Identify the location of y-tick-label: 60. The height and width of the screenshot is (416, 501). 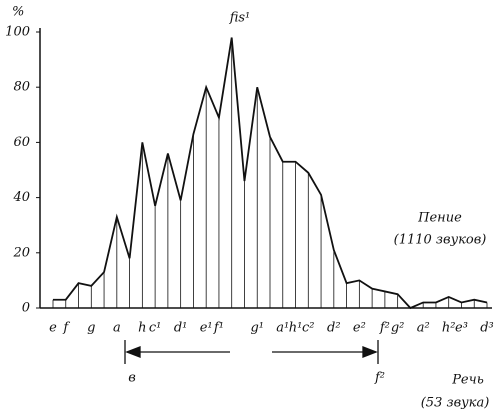
(21, 142).